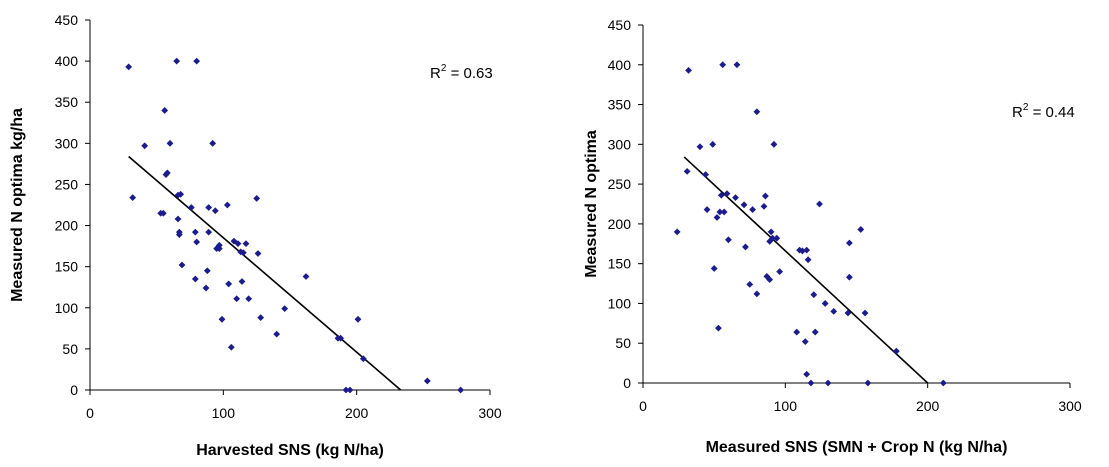 The image size is (1109, 467). What do you see at coordinates (620, 65) in the screenshot?
I see `y-tick-label: 400` at bounding box center [620, 65].